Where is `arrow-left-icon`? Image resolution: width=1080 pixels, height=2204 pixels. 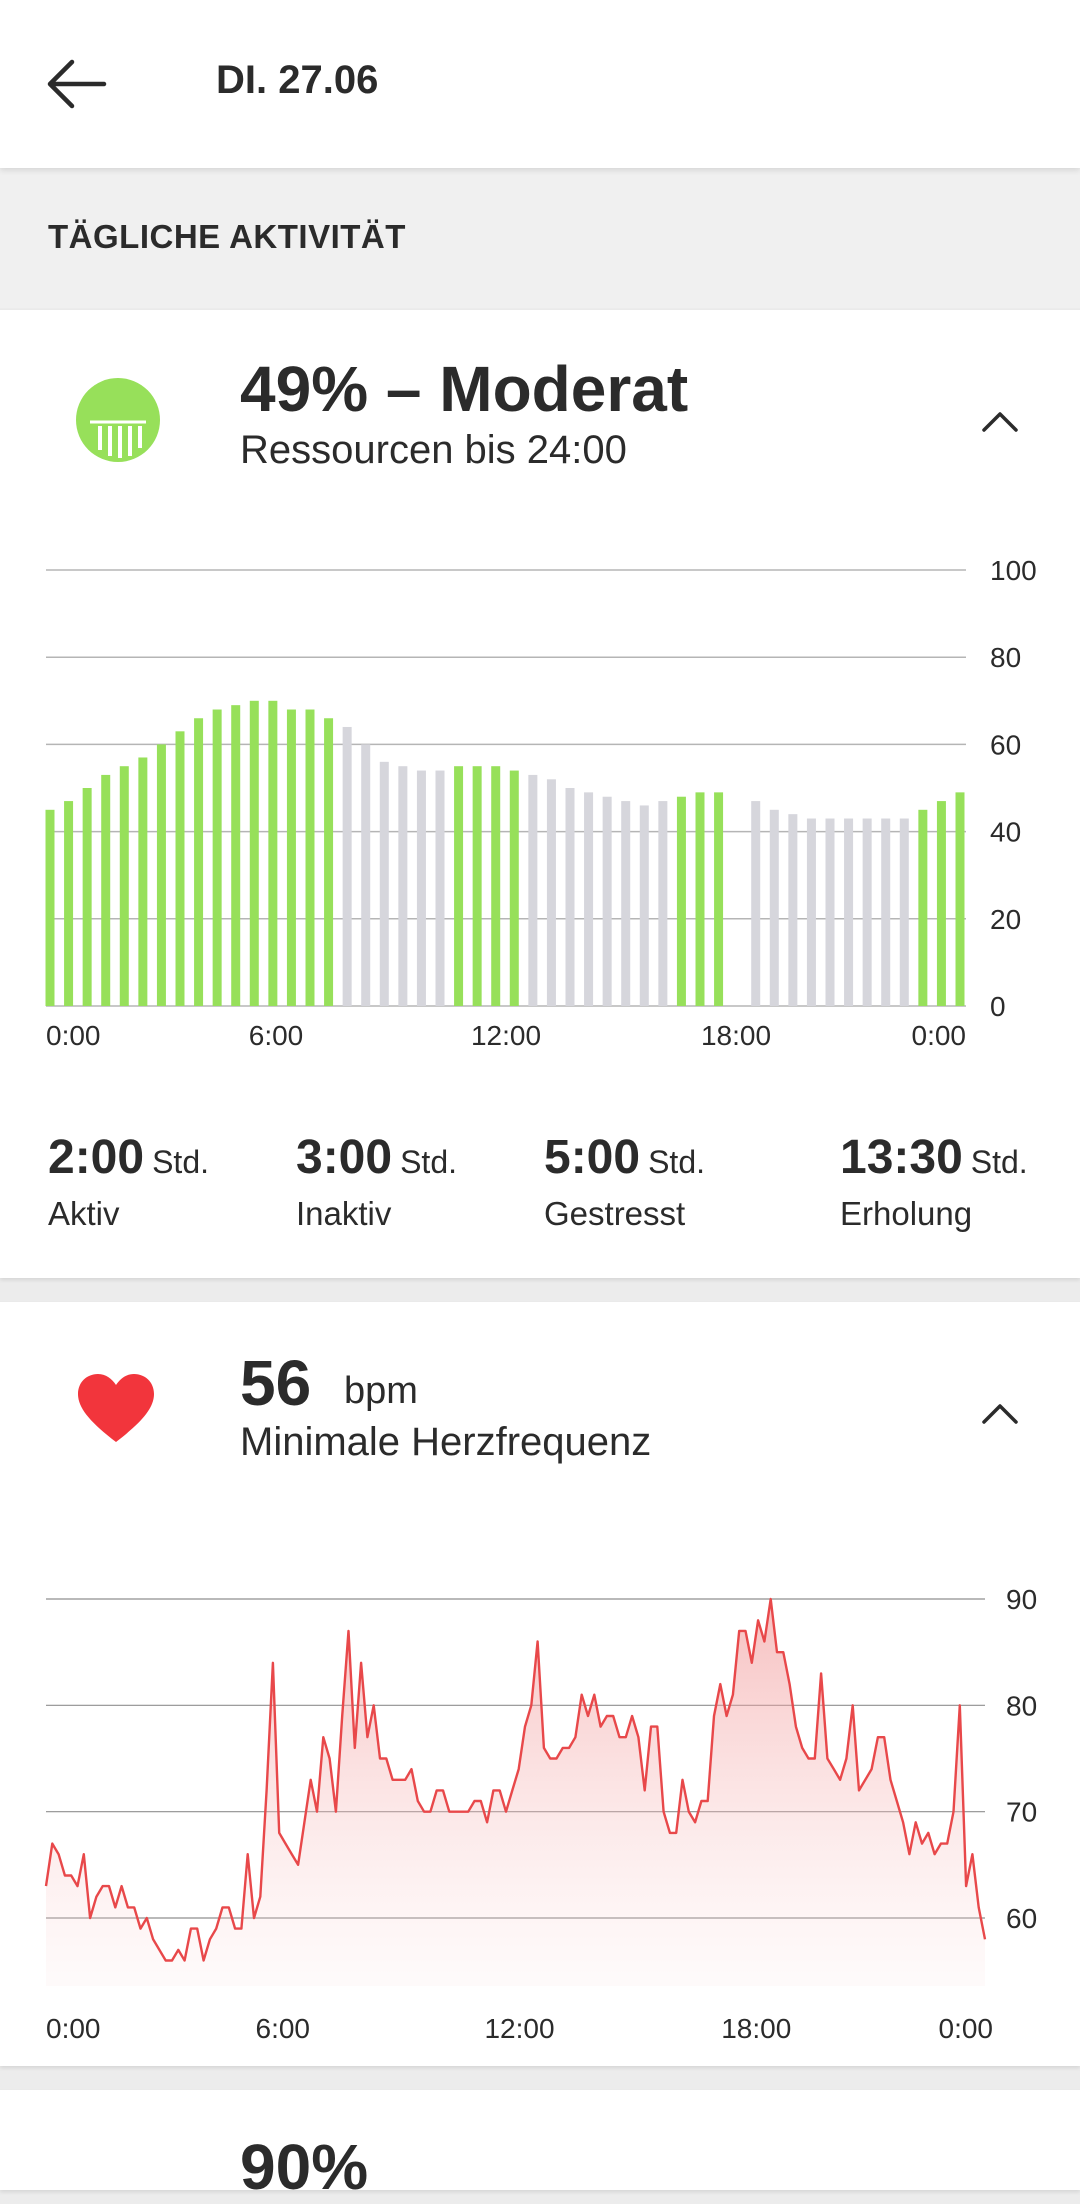 arrow-left-icon is located at coordinates (77, 84).